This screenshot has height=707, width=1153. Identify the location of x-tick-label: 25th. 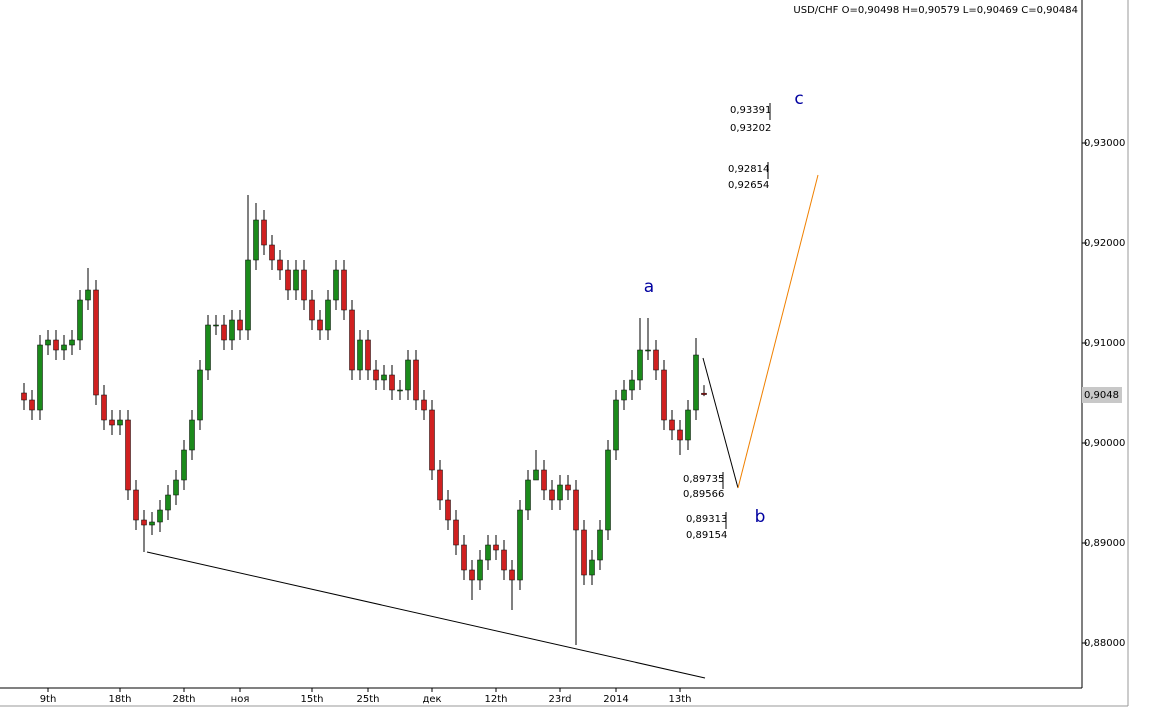
(368, 699).